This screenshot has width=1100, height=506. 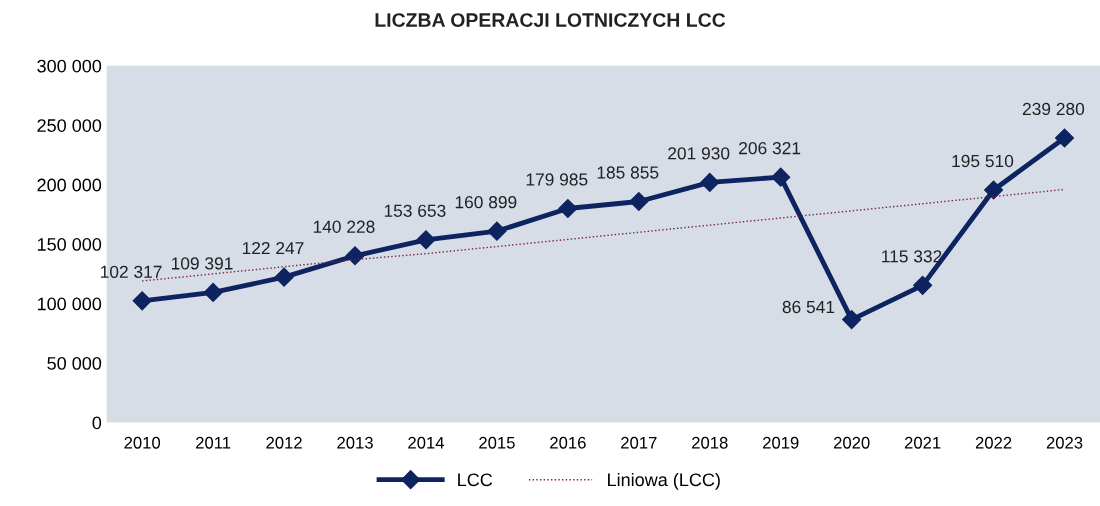 What do you see at coordinates (142, 442) in the screenshot?
I see `x-tick-label: 2010` at bounding box center [142, 442].